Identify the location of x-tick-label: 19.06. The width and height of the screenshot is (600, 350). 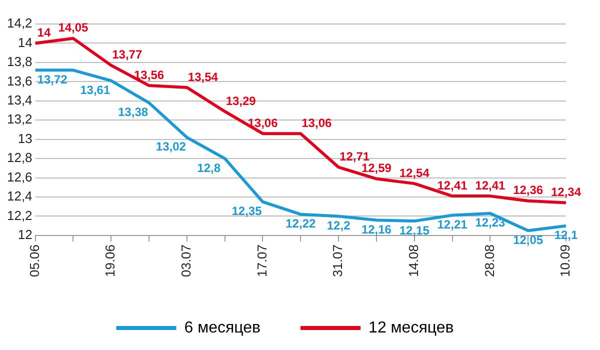
(110, 261).